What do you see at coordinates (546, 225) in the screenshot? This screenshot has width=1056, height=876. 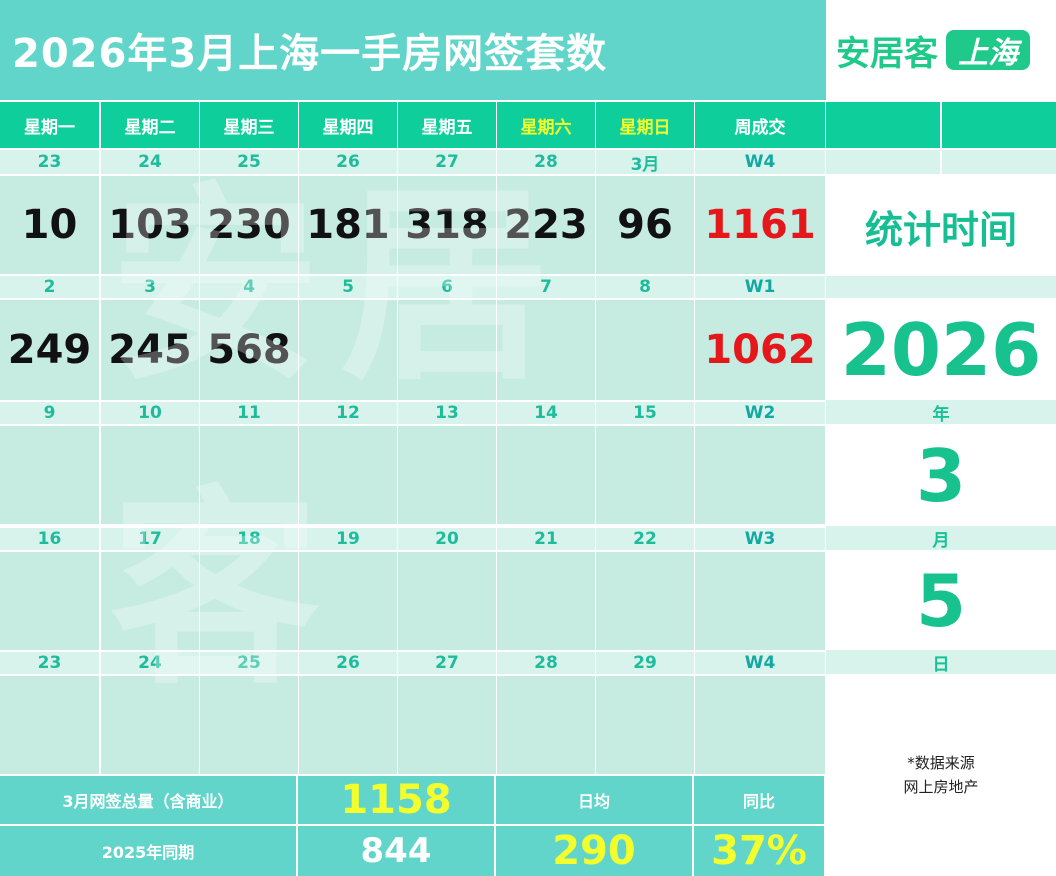 I see `day-value-cell: 223` at bounding box center [546, 225].